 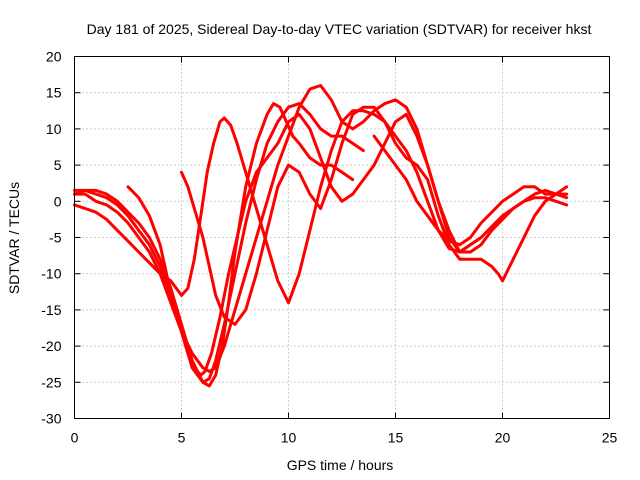 I want to click on y-tick-label: 5, so click(x=58, y=165).